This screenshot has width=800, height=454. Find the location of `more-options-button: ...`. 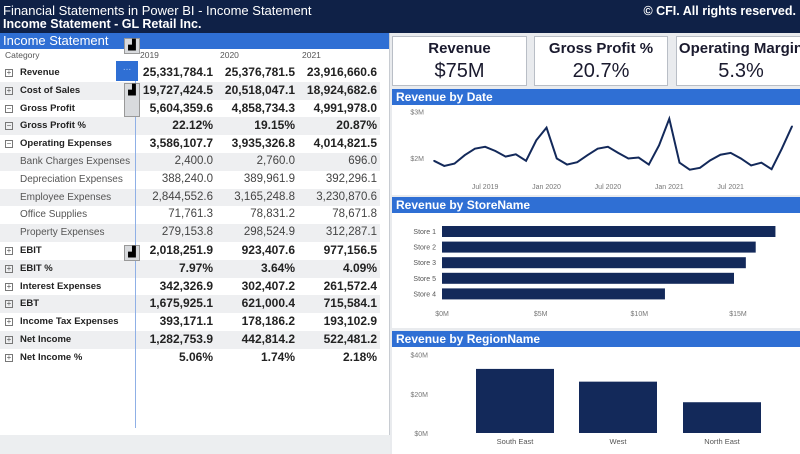

more-options-button: ... is located at coordinates (127, 71).